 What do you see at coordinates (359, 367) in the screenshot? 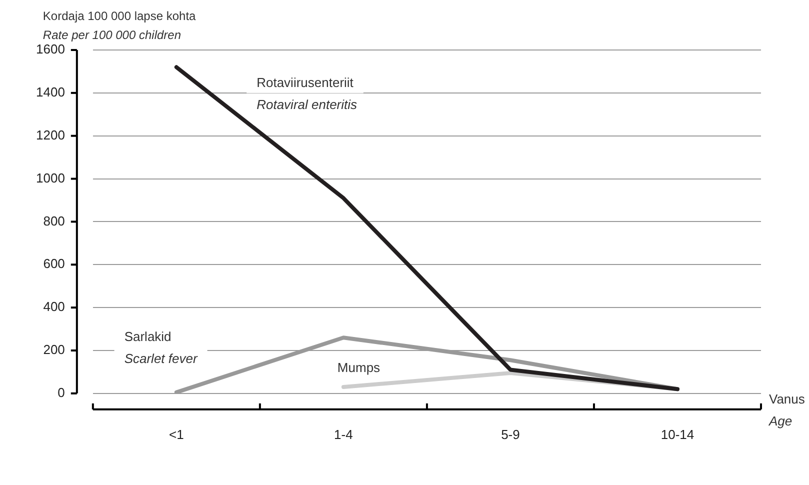
I see `series-label: Mumps` at bounding box center [359, 367].